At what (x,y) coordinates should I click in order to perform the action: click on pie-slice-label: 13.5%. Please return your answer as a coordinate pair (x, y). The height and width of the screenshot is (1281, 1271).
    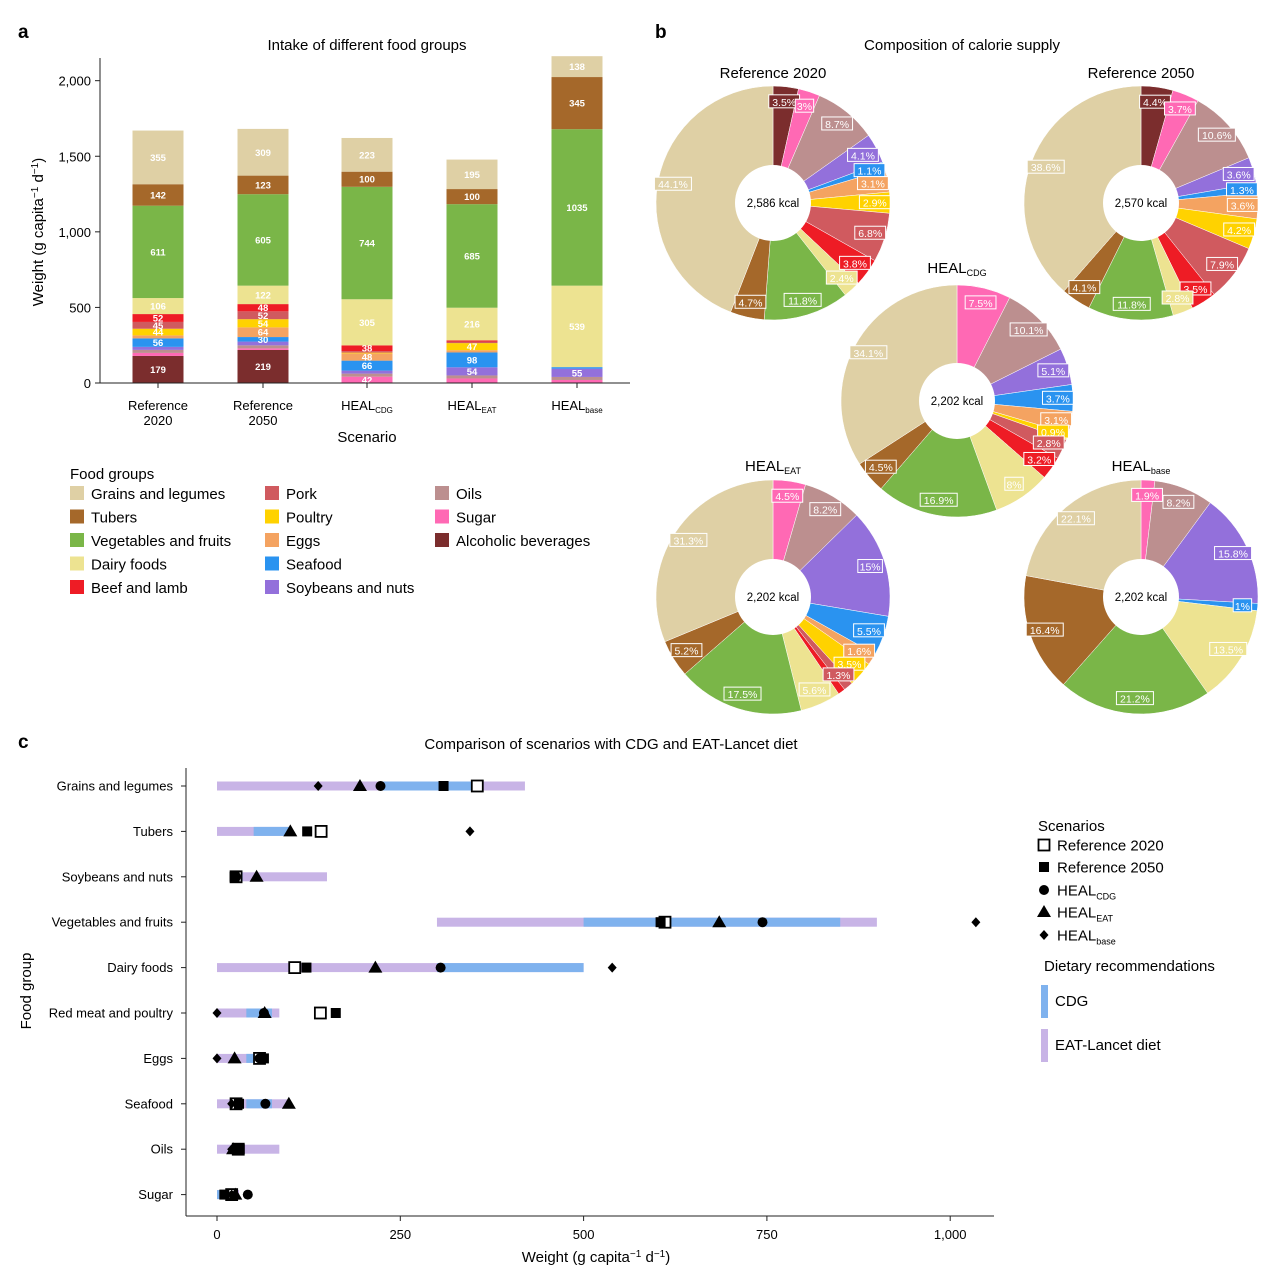
    Looking at the image, I should click on (1228, 650).